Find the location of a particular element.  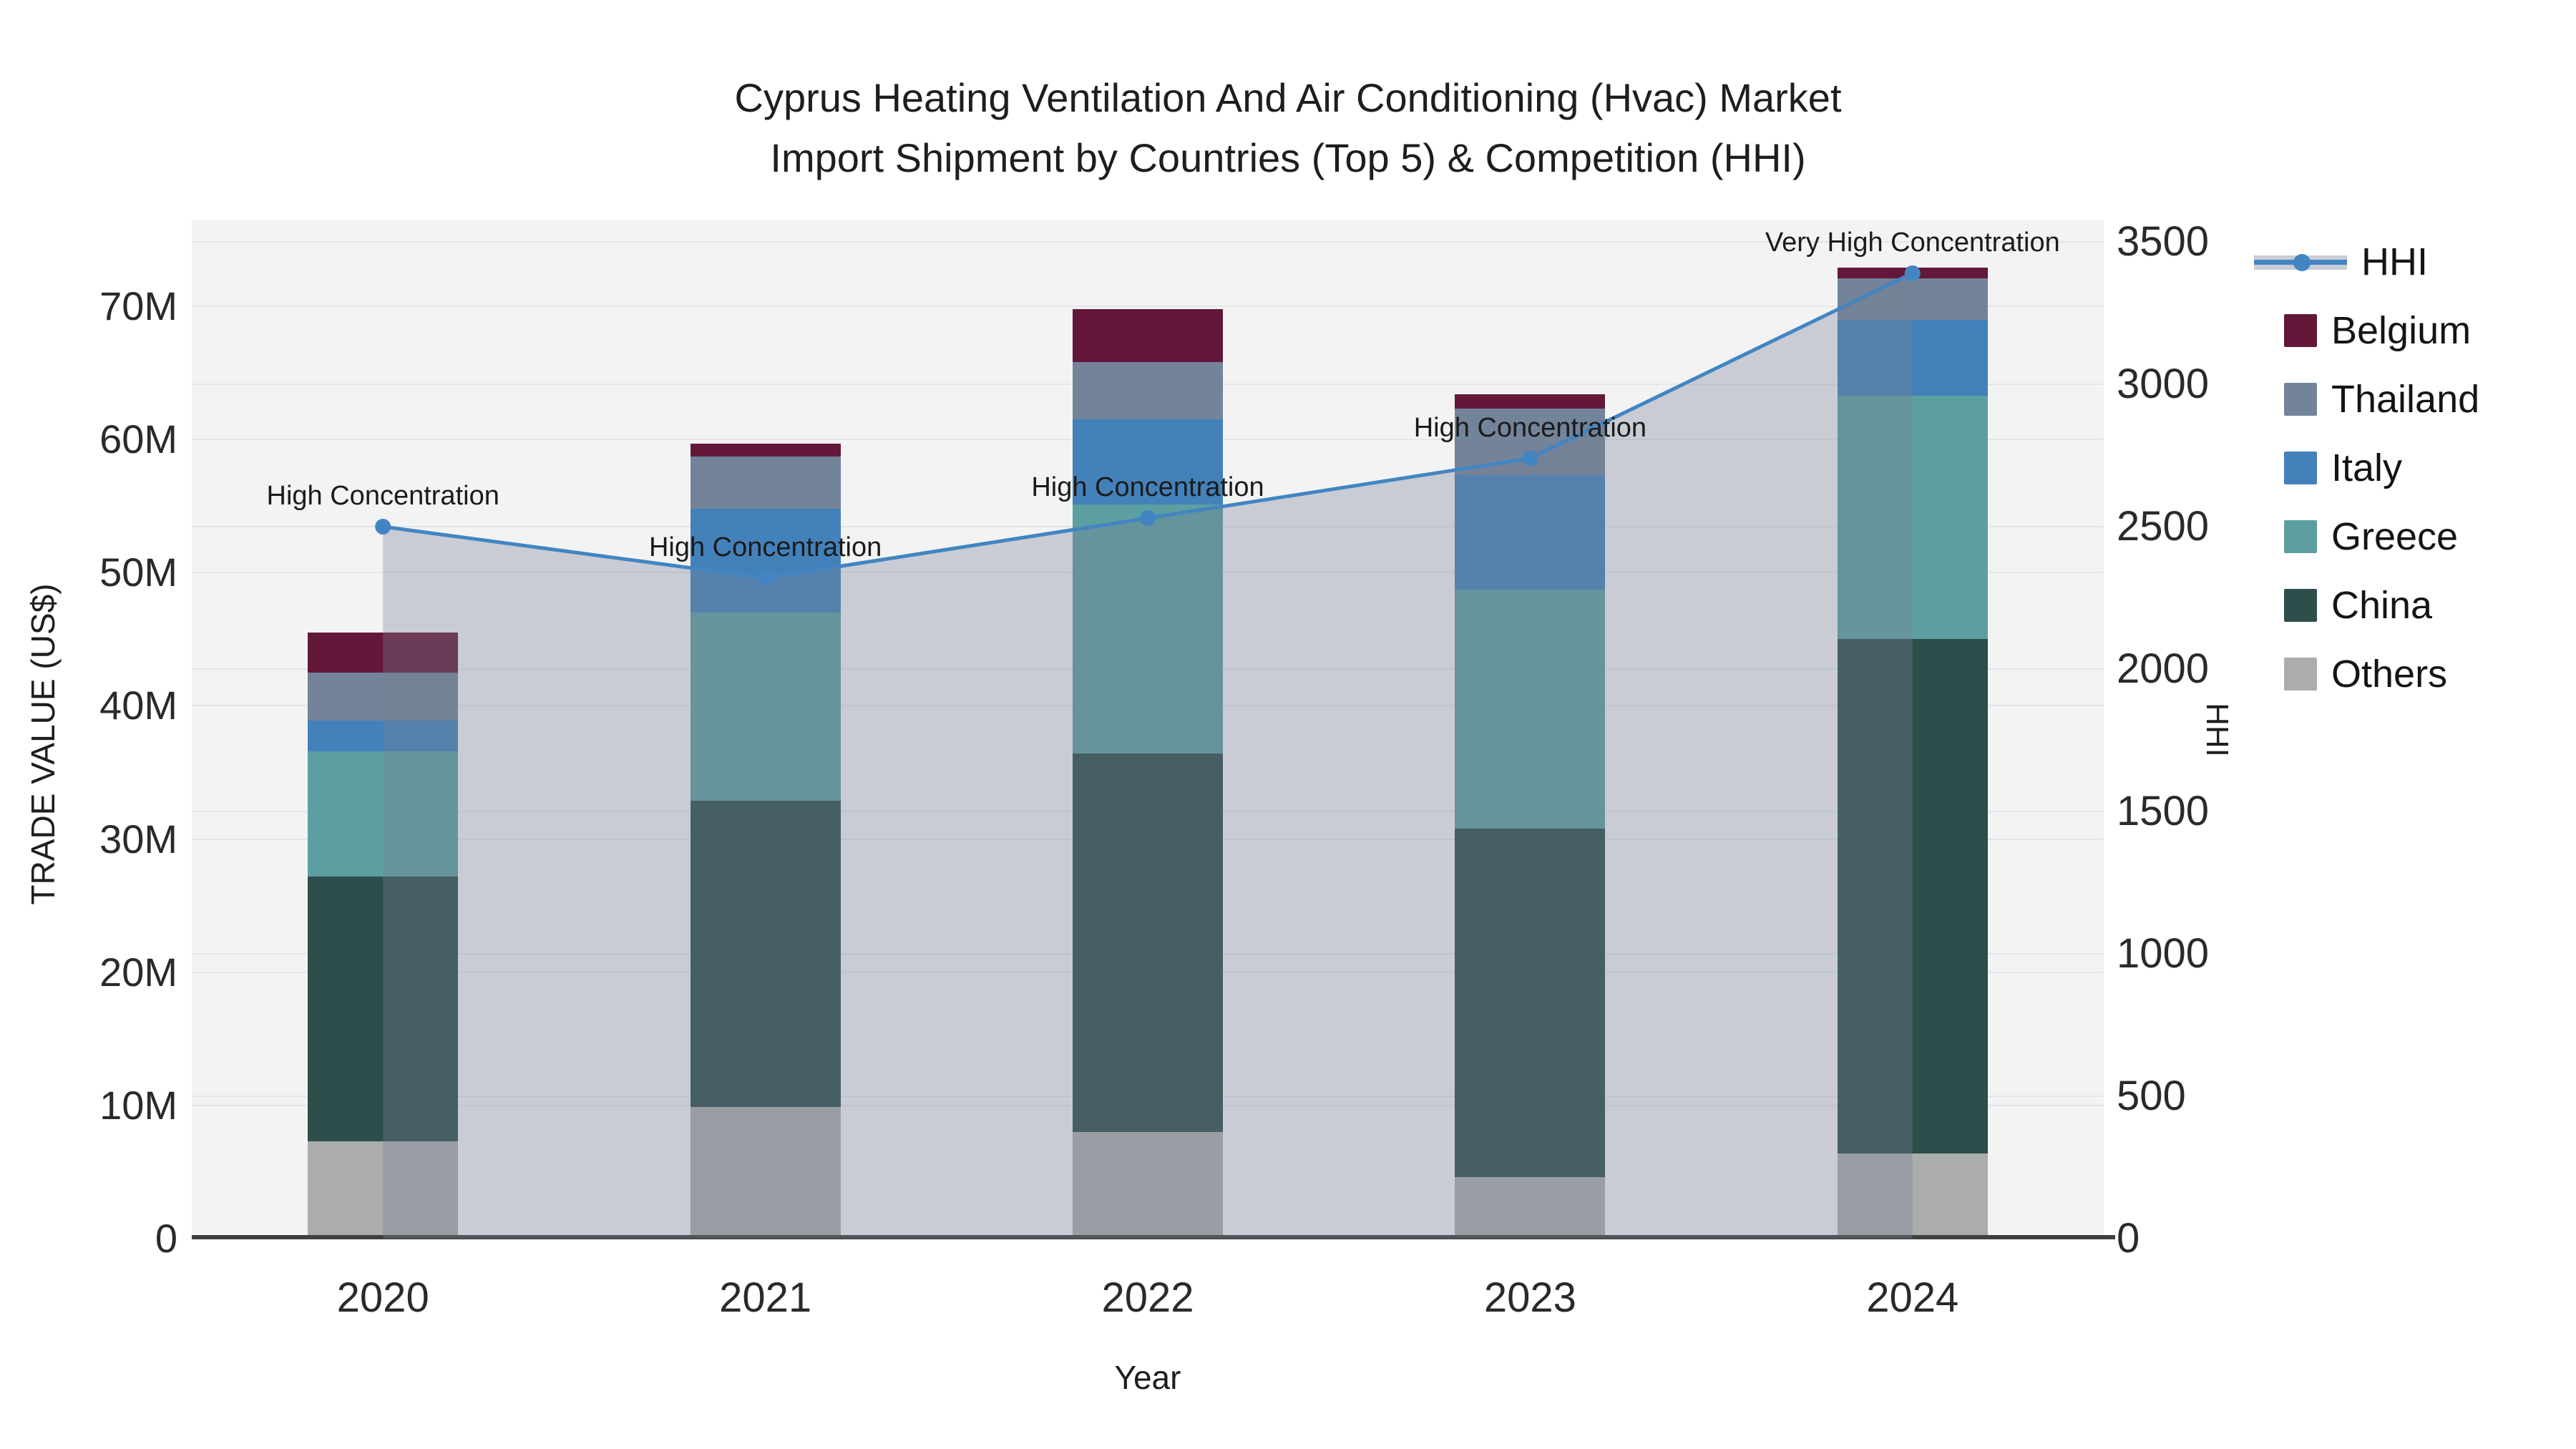

legend-swatch-china is located at coordinates (2300, 605).